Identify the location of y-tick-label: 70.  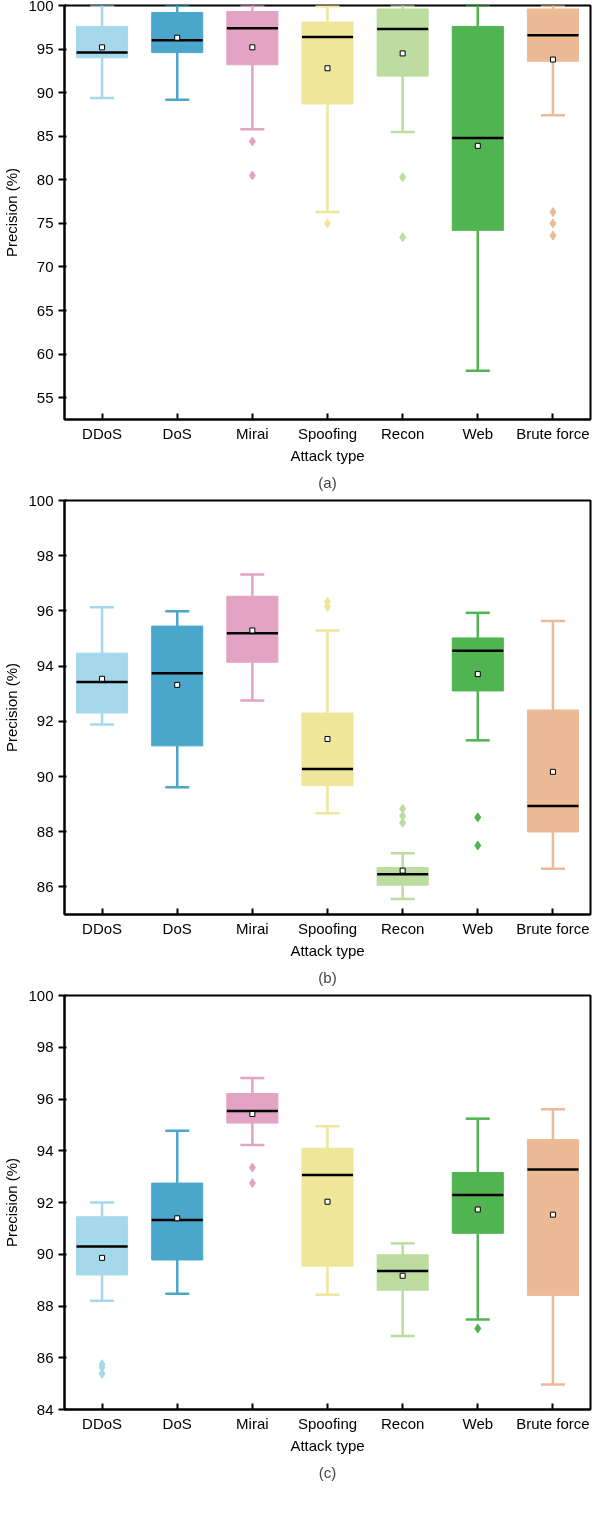
(45, 266).